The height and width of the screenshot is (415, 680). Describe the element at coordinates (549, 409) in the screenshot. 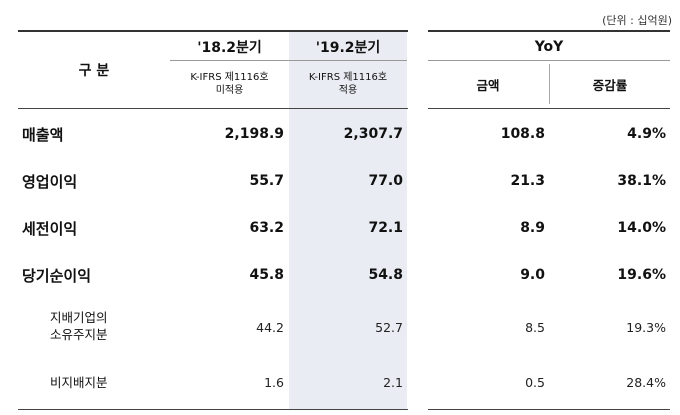

I see `bottom-rule-right` at that location.